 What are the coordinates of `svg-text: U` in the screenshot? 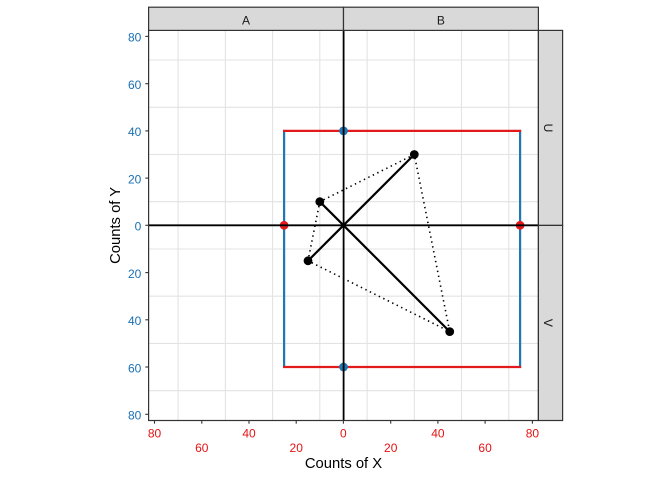 It's located at (548, 128).